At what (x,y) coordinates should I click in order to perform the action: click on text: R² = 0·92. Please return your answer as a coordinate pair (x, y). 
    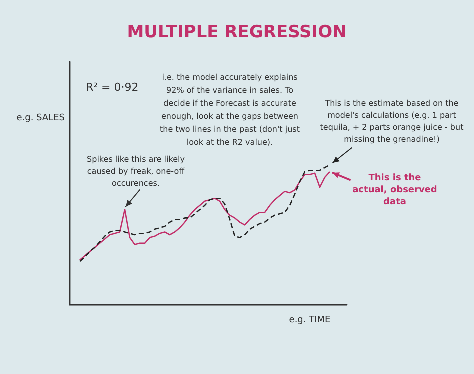
    Looking at the image, I should click on (112, 87).